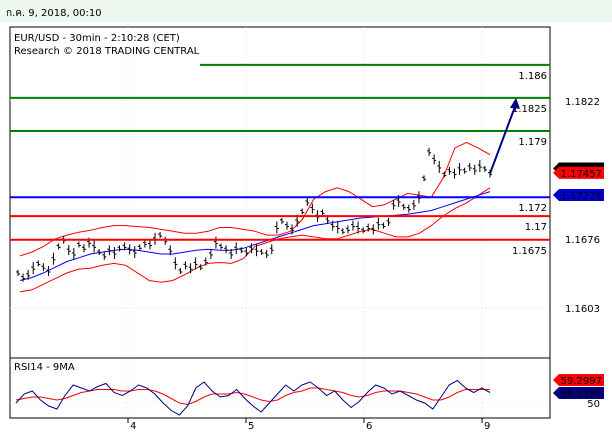 The height and width of the screenshot is (447, 612). Describe the element at coordinates (54, 13) in the screenshot. I see `header-date: ก.ค. 9, 2018, 00:10` at that location.